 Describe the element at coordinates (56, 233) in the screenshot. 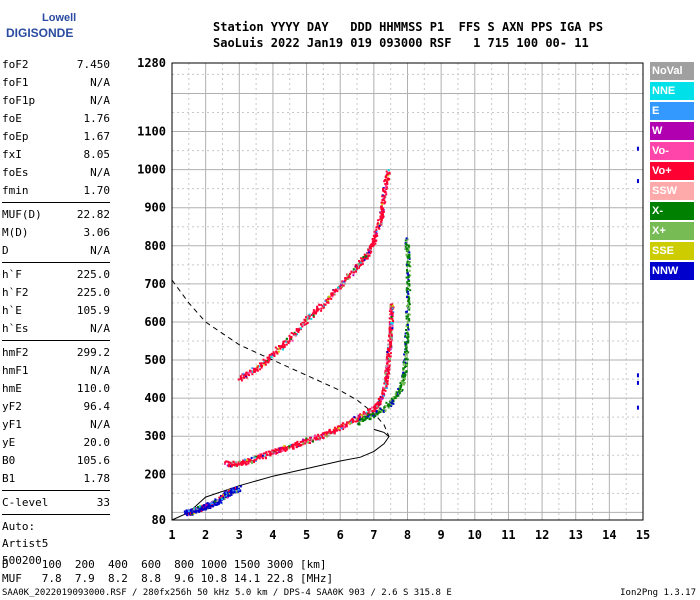

I see `param-row: M(D) 3.06` at that location.